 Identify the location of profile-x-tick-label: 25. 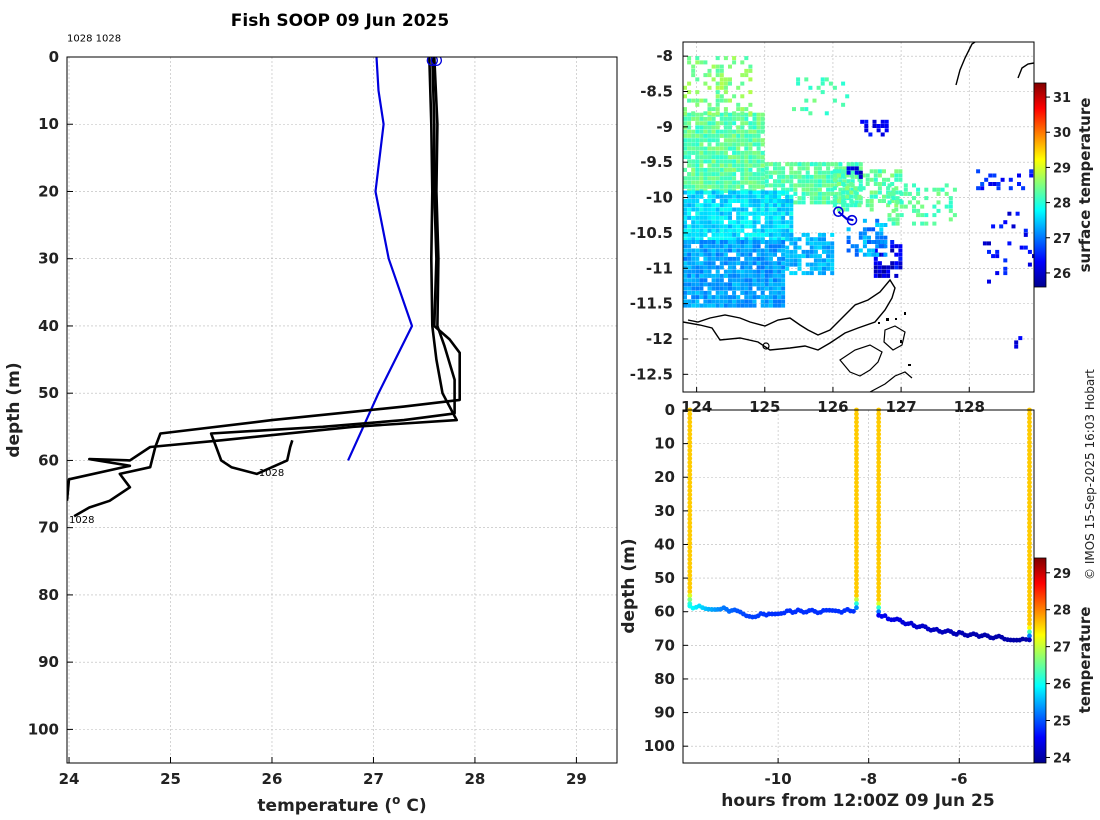
(170, 779).